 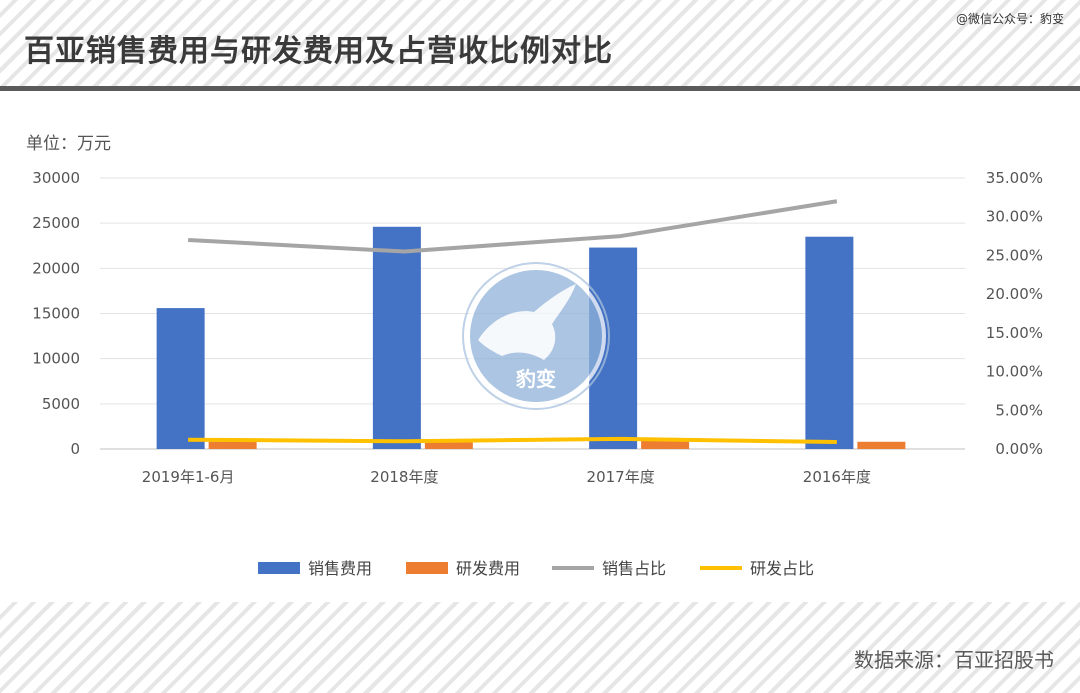 I want to click on left-tick-label: 25000, so click(x=56, y=223).